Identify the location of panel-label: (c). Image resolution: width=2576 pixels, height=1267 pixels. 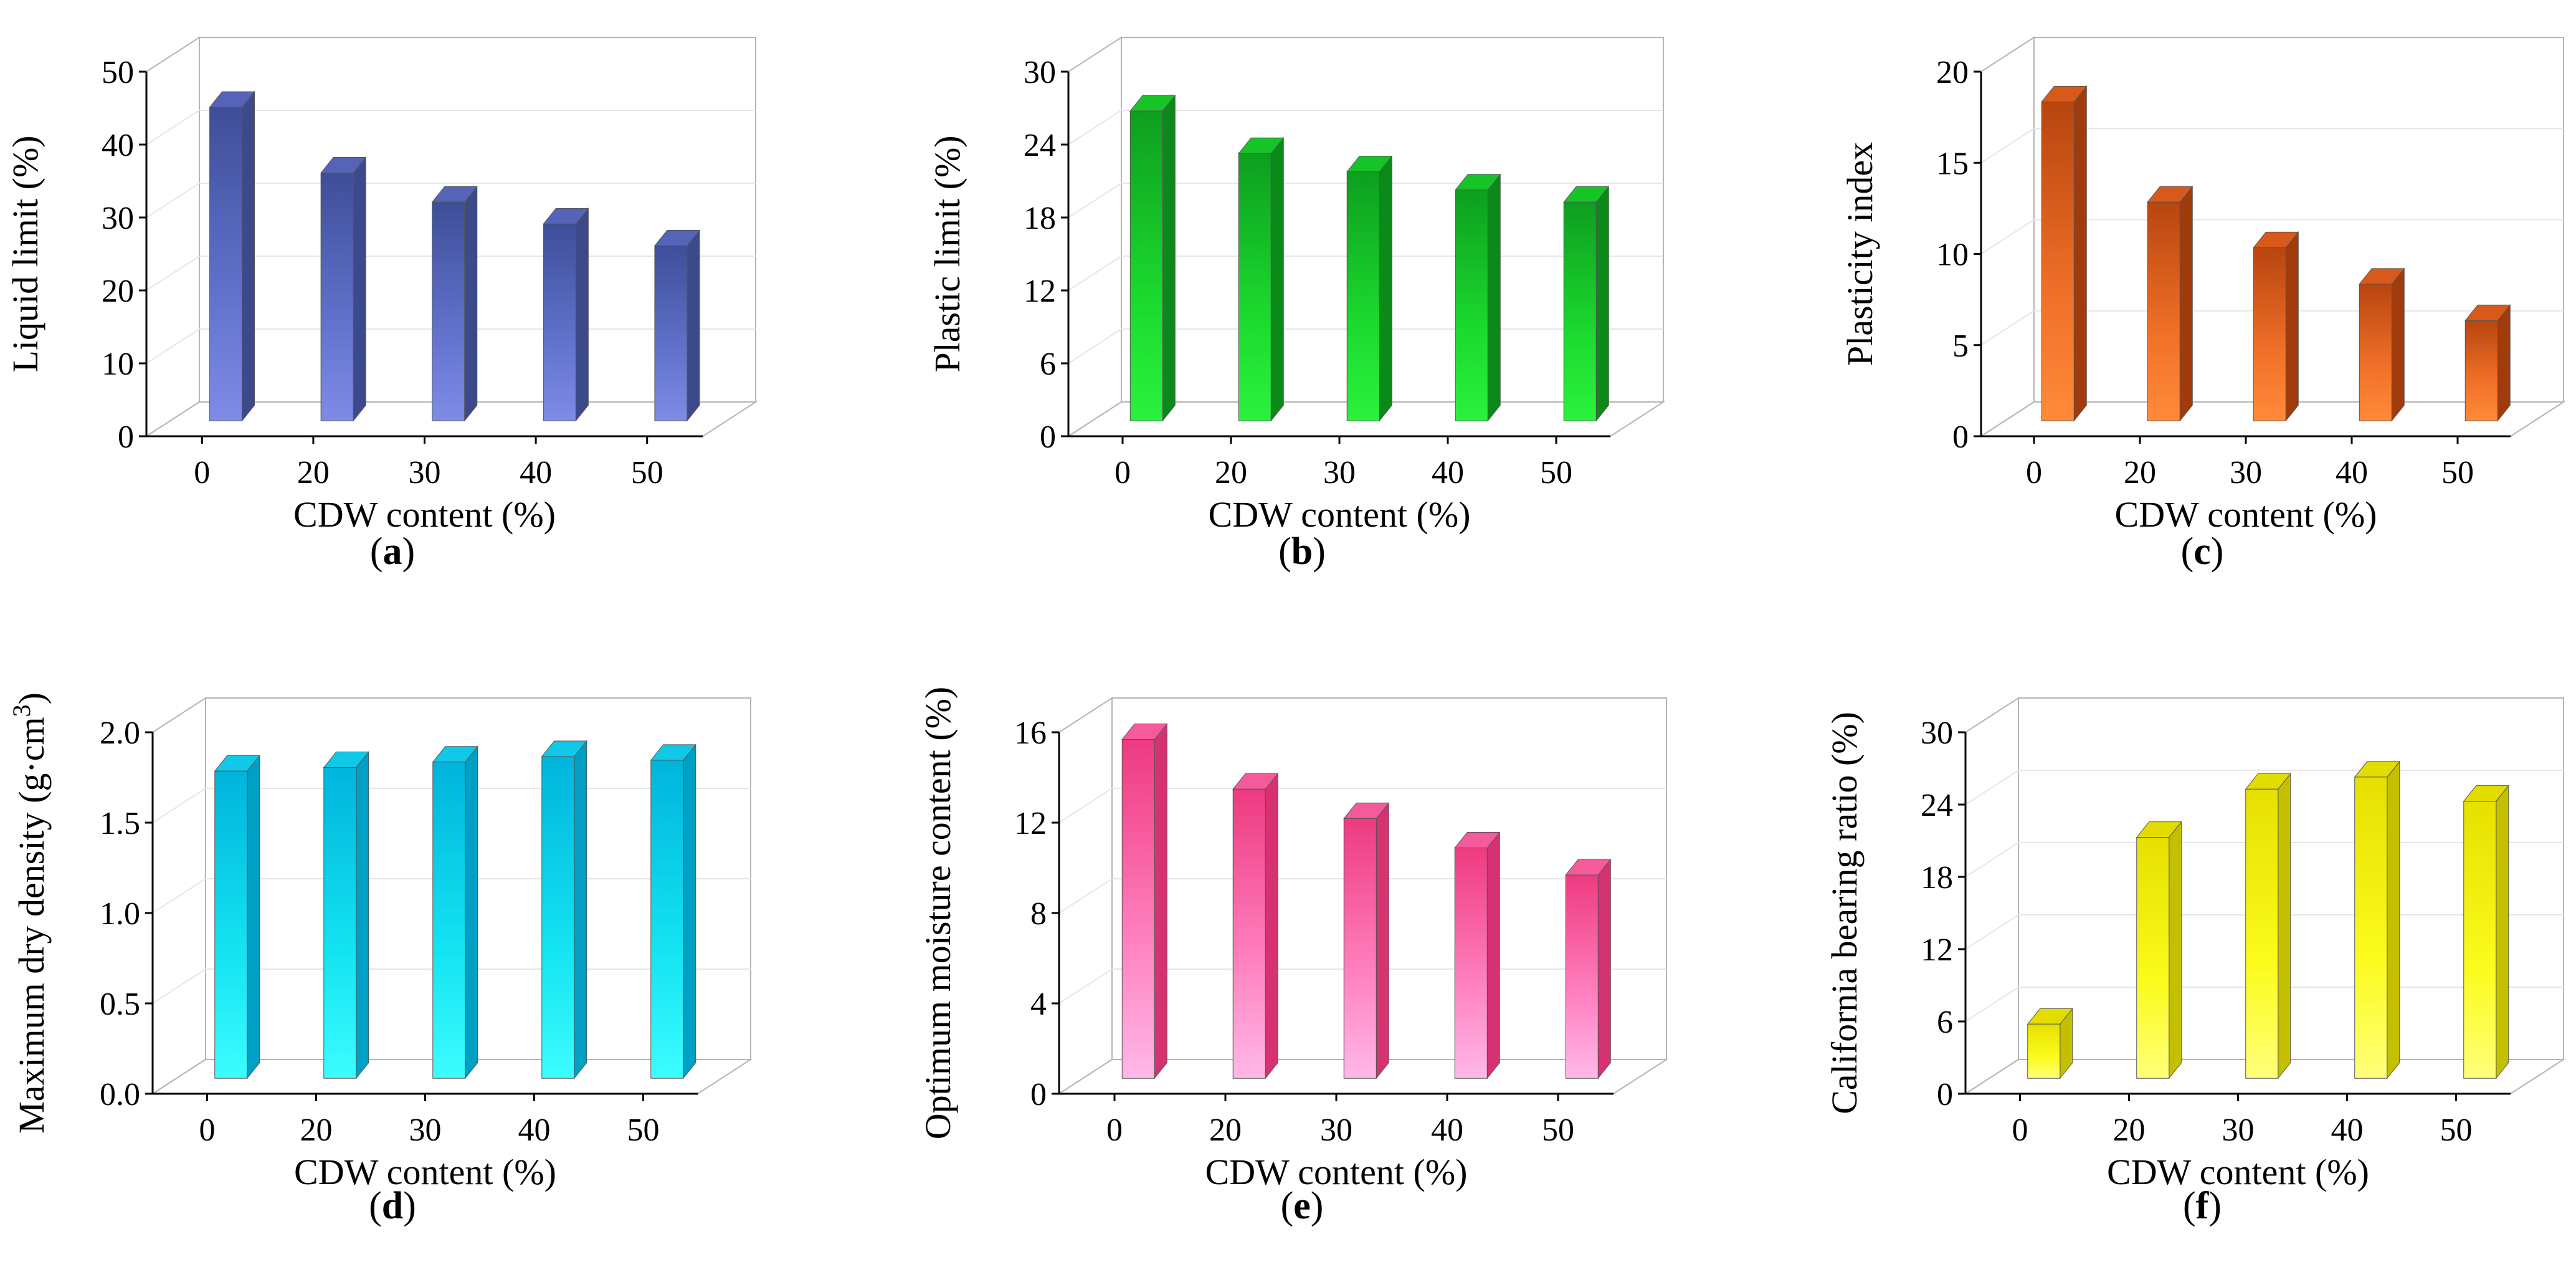
(2202, 552).